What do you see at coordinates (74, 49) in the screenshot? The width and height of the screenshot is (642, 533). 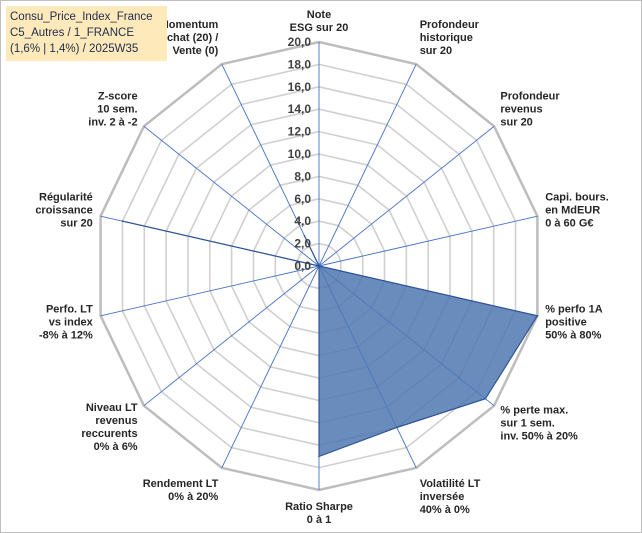 I see `title-line-3: (1,6% | 1,4%) / 2025W35` at bounding box center [74, 49].